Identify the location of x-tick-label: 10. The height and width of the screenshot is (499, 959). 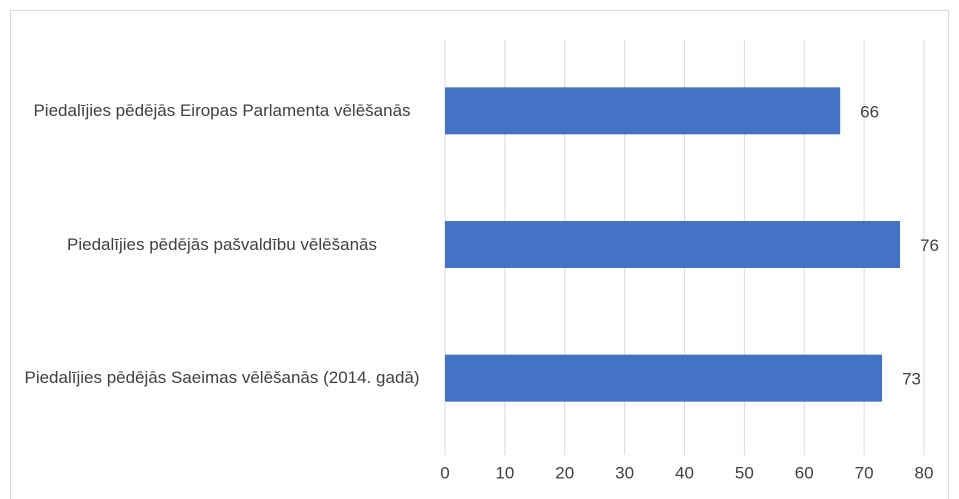
(504, 472).